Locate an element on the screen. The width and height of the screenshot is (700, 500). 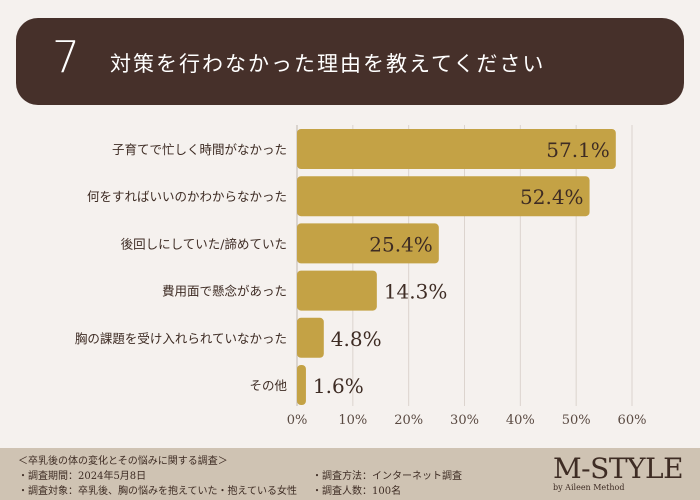
x-tick-label: 60% is located at coordinates (632, 420).